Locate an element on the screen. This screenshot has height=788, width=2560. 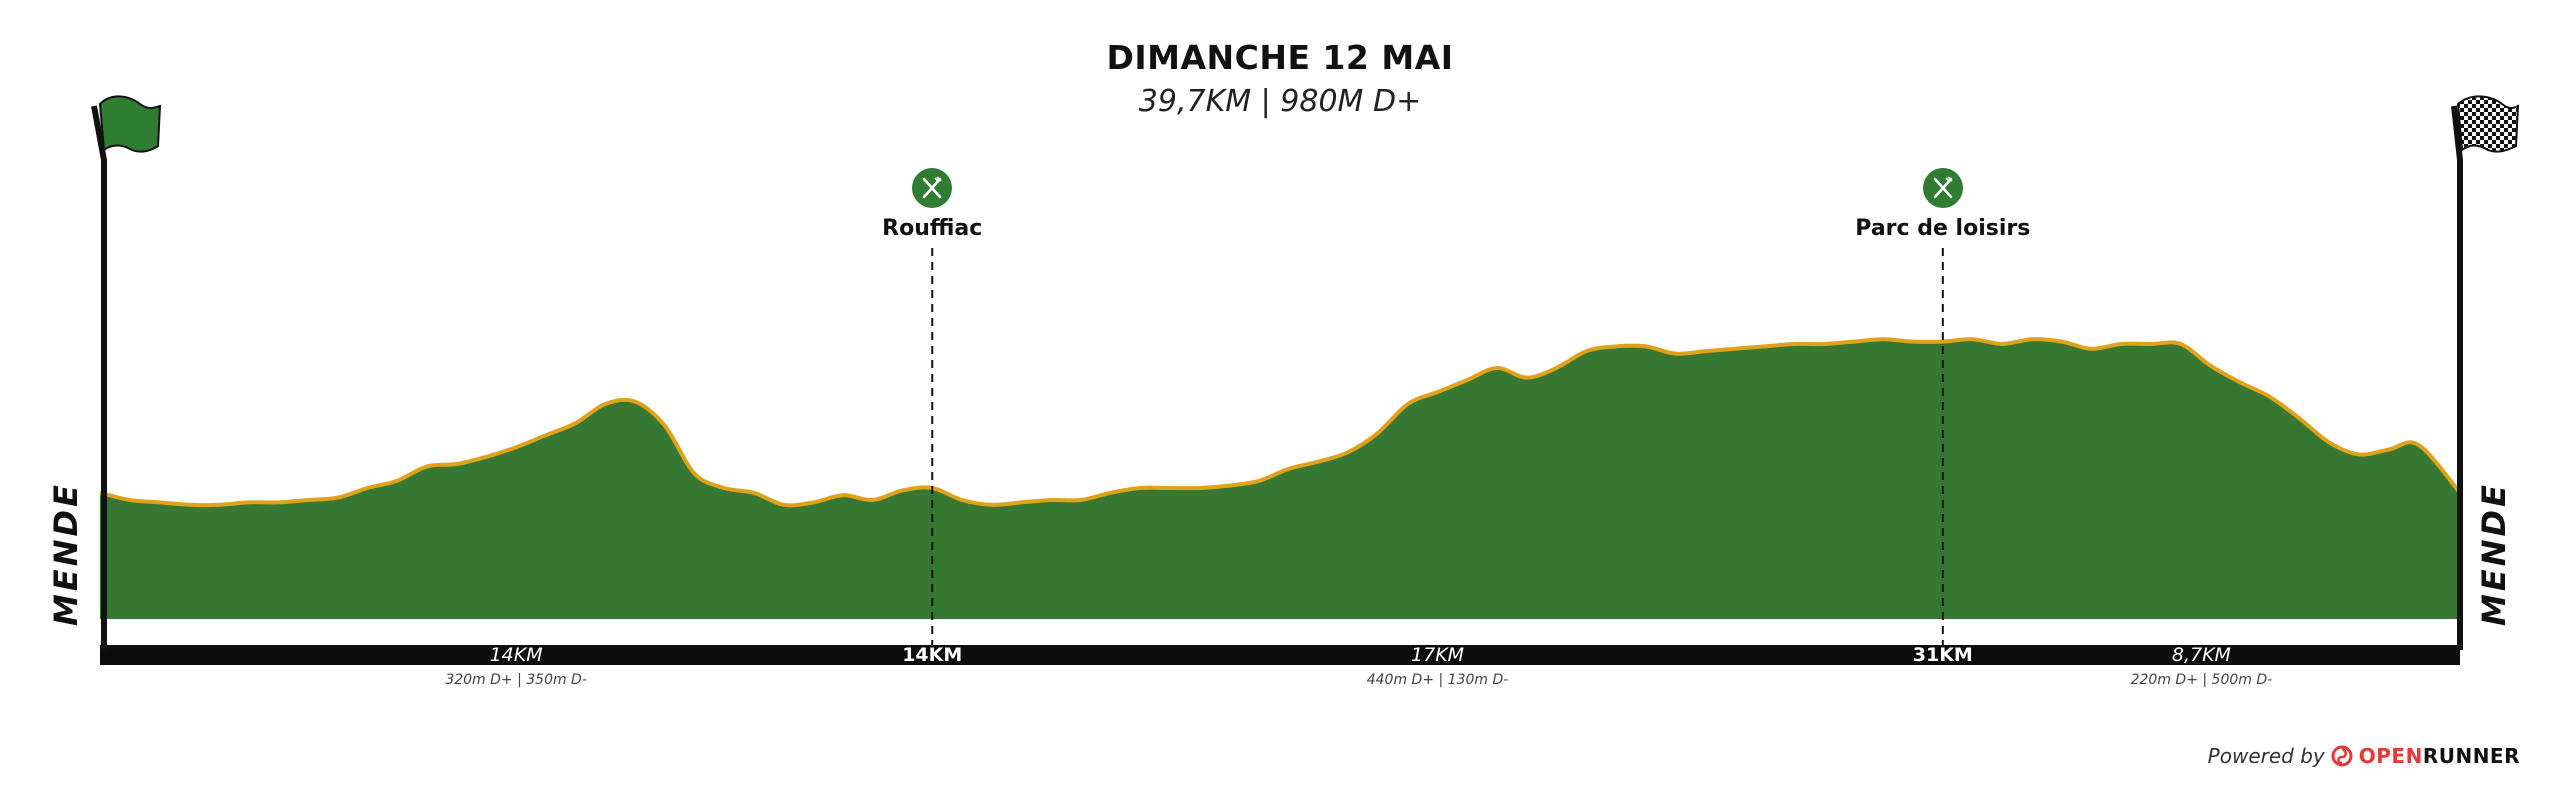
stop-parc-de-loisirs: Parc de loisirs is located at coordinates (1943, 204).